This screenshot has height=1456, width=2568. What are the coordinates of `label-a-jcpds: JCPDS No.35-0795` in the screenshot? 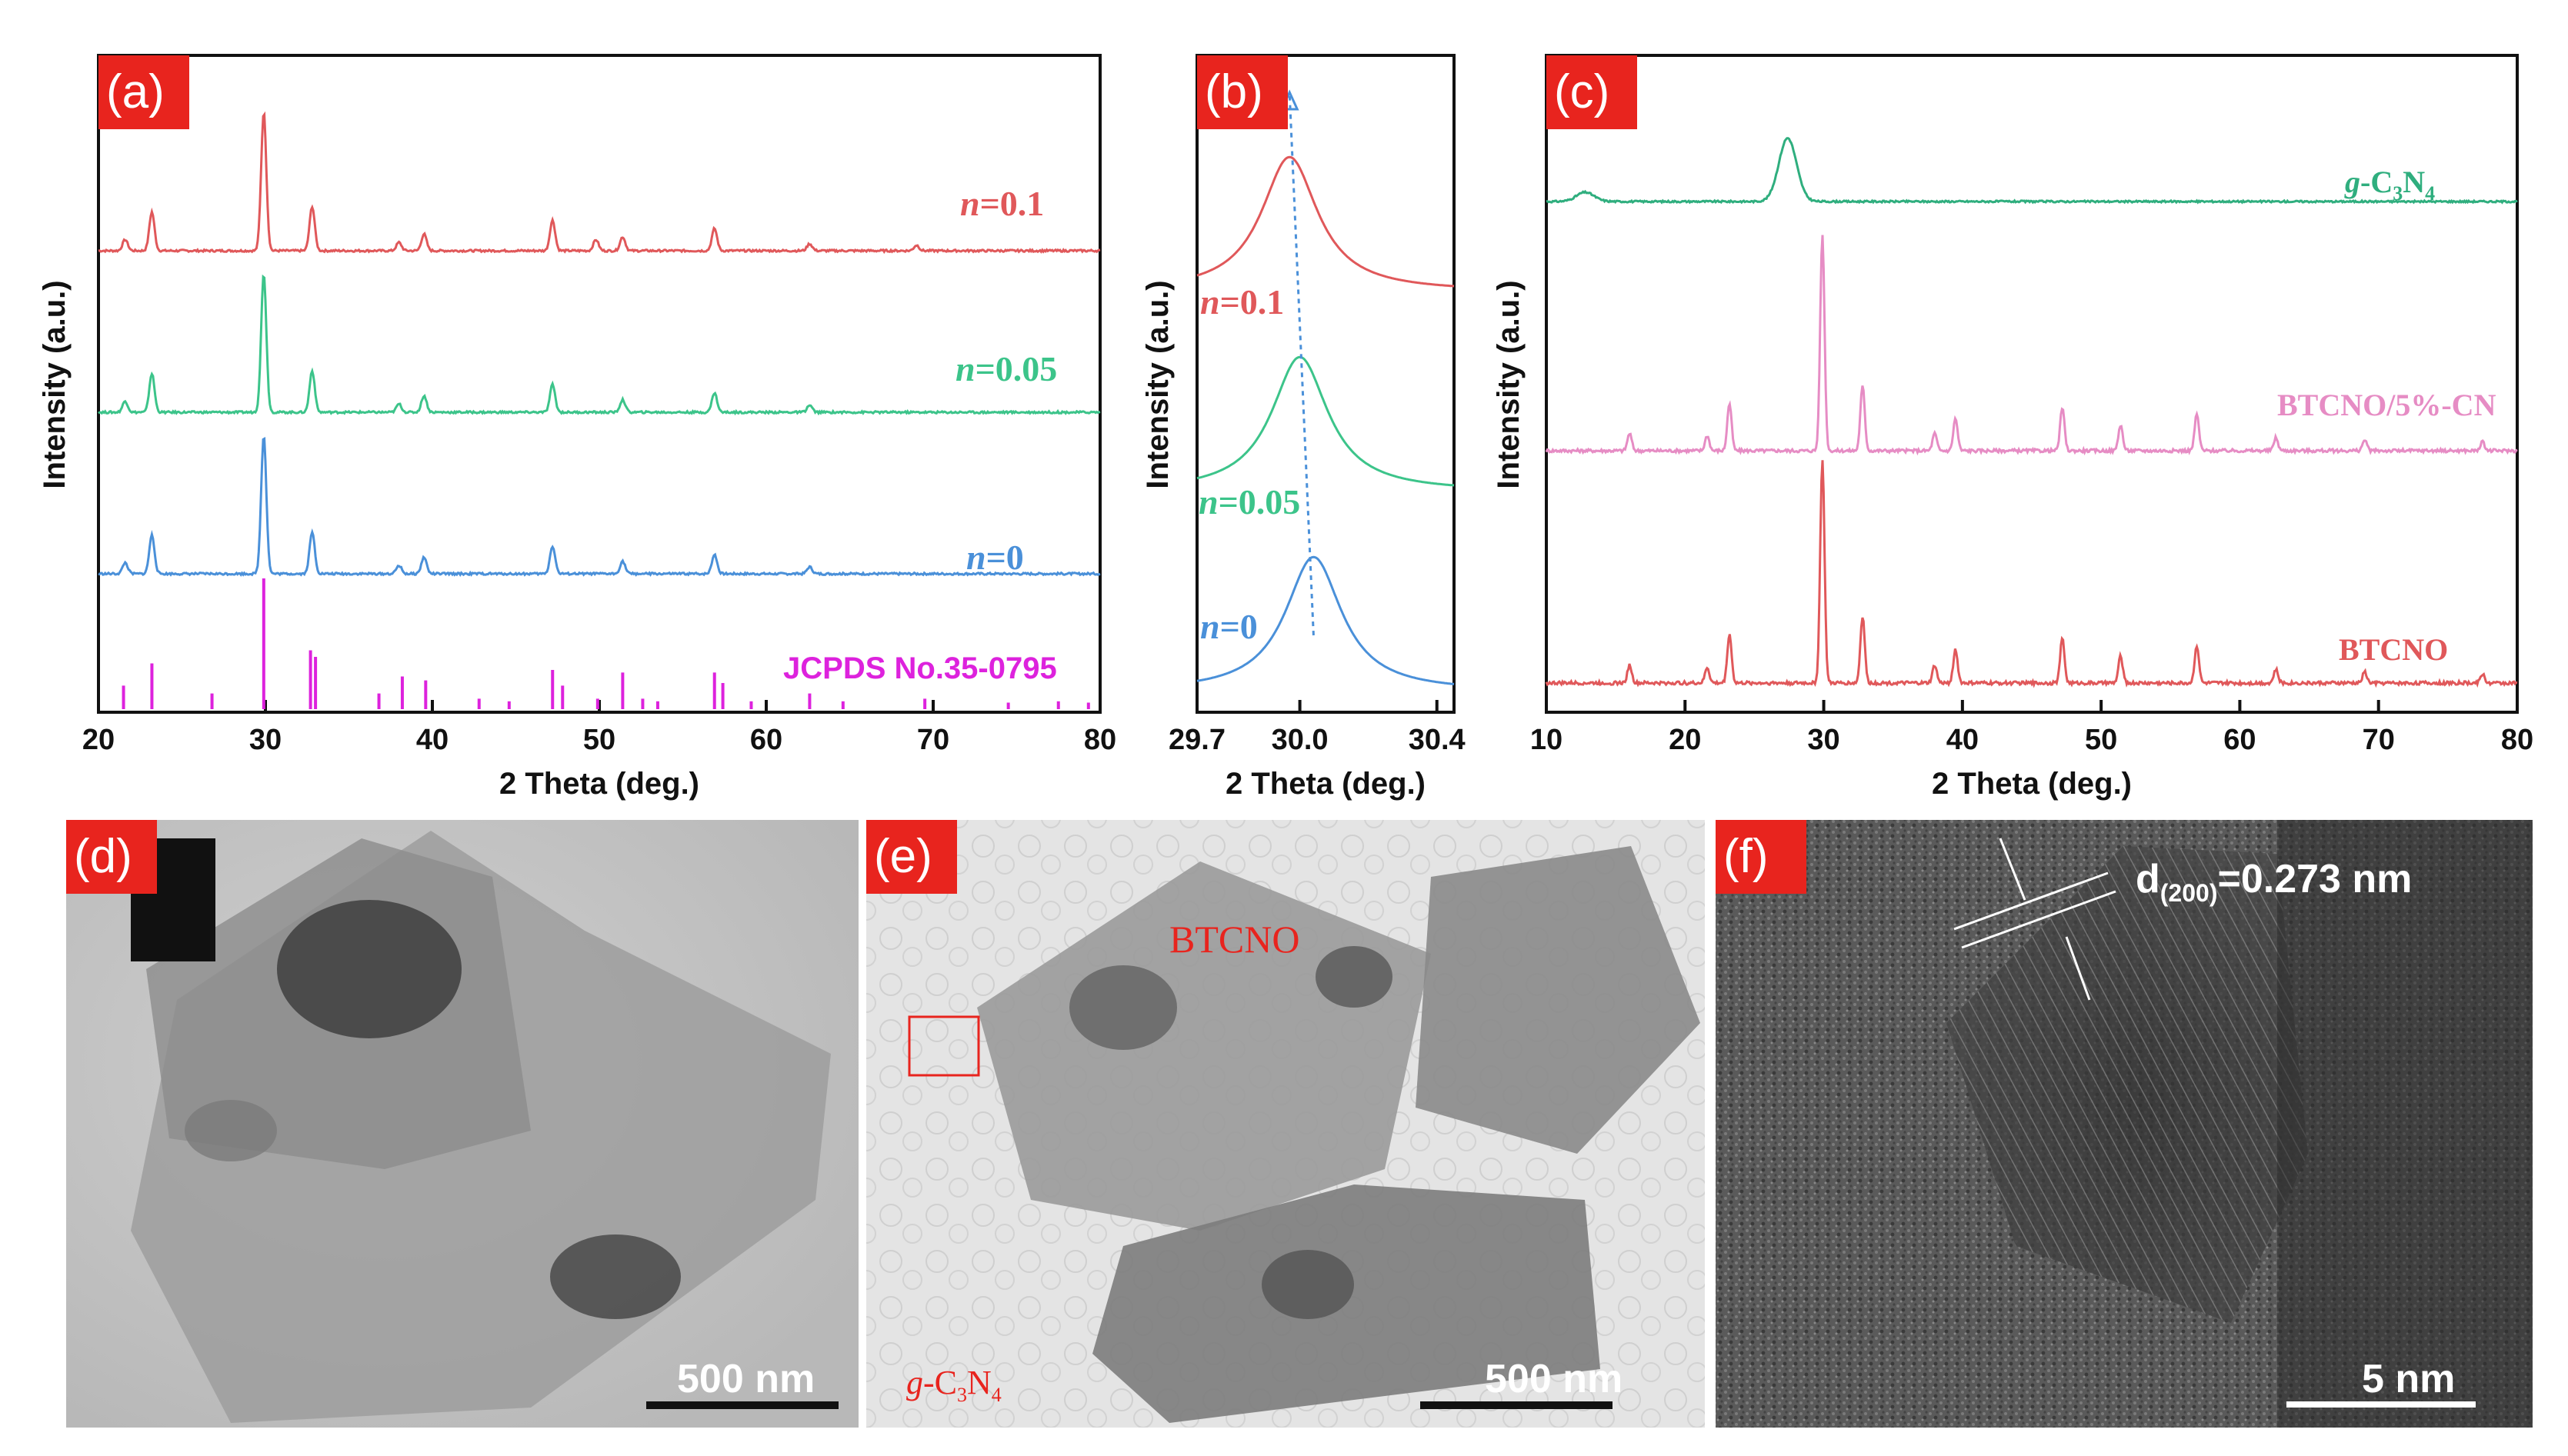 It's located at (920, 668).